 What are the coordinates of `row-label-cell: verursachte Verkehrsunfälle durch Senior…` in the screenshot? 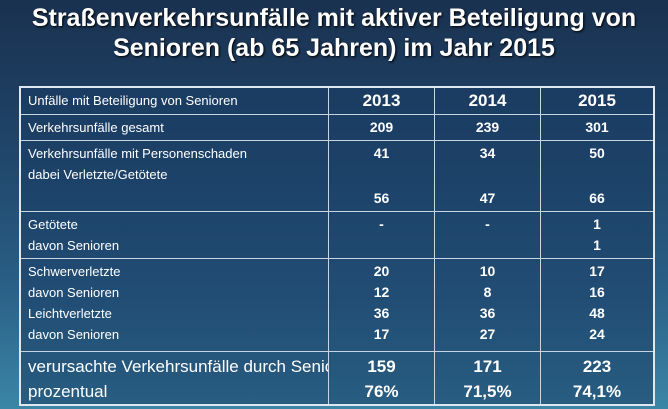 It's located at (174, 378).